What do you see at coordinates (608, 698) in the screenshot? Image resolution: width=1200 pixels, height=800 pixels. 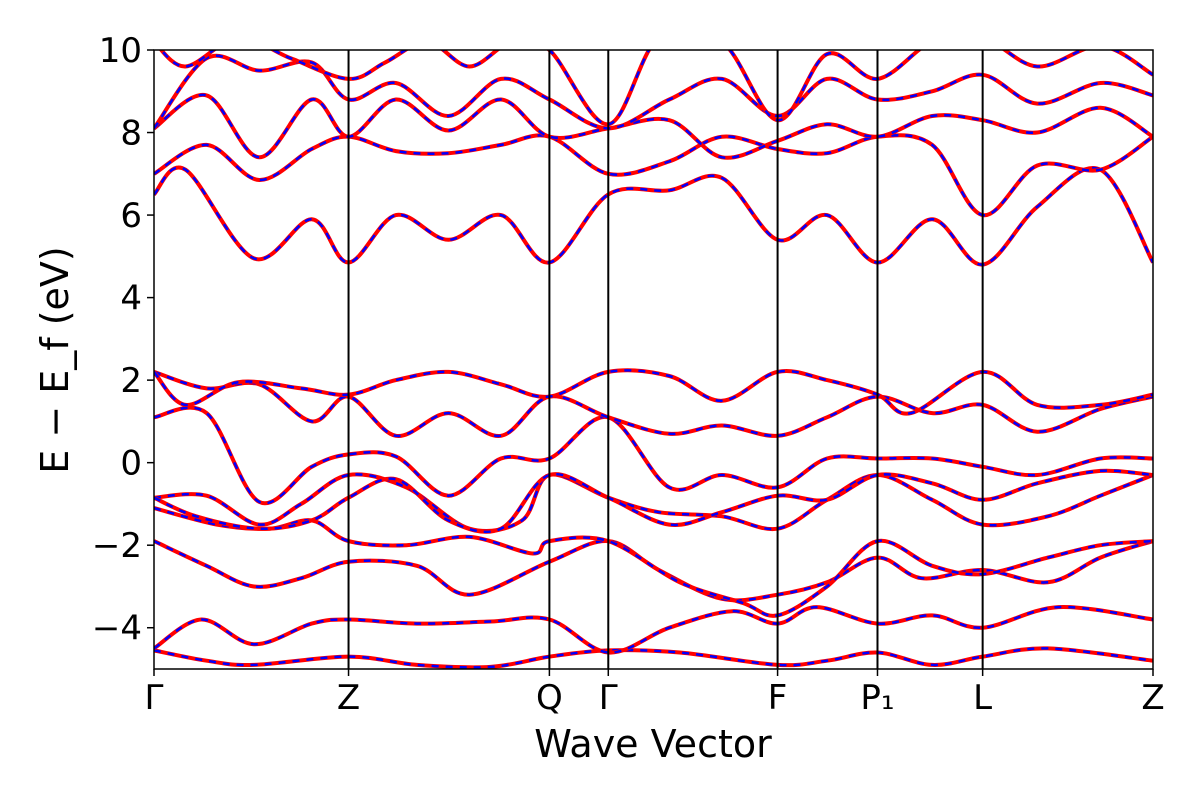 I see `x-tick-label-3: Γ` at bounding box center [608, 698].